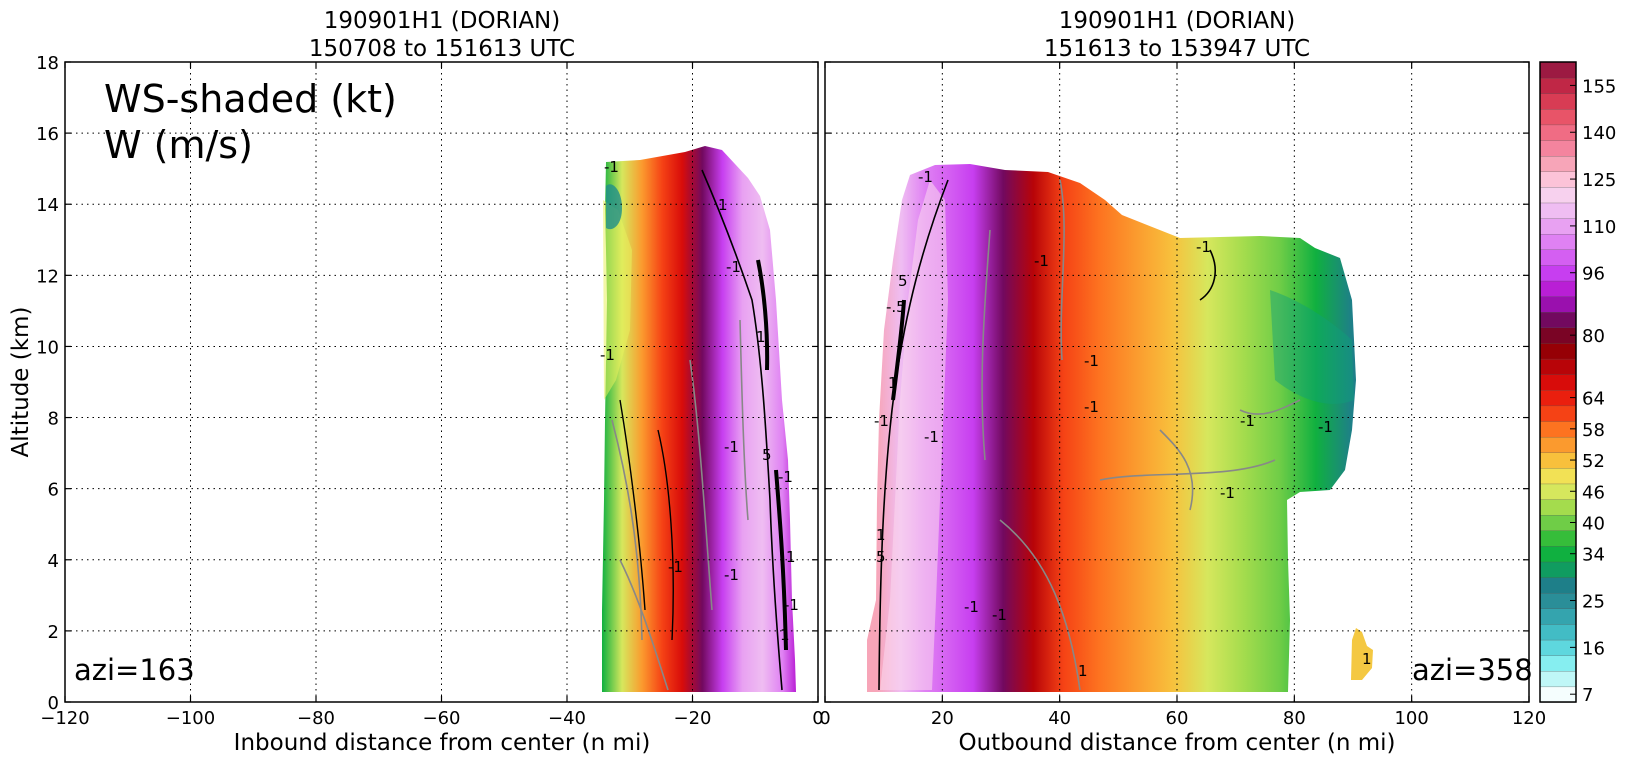 The image size is (1626, 762). I want to click on colorbar: 7 16 25 34 40 46 52 58 64 80 96 110 125 140 155, so click(1577, 383).